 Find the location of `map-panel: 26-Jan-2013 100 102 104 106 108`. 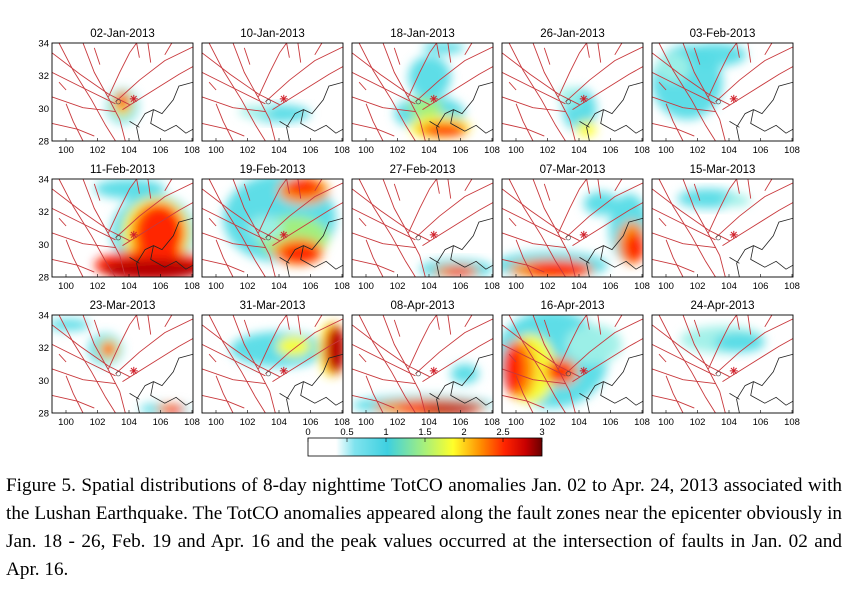

map-panel: 26-Jan-2013 100 102 104 106 108 is located at coordinates (575, 92).